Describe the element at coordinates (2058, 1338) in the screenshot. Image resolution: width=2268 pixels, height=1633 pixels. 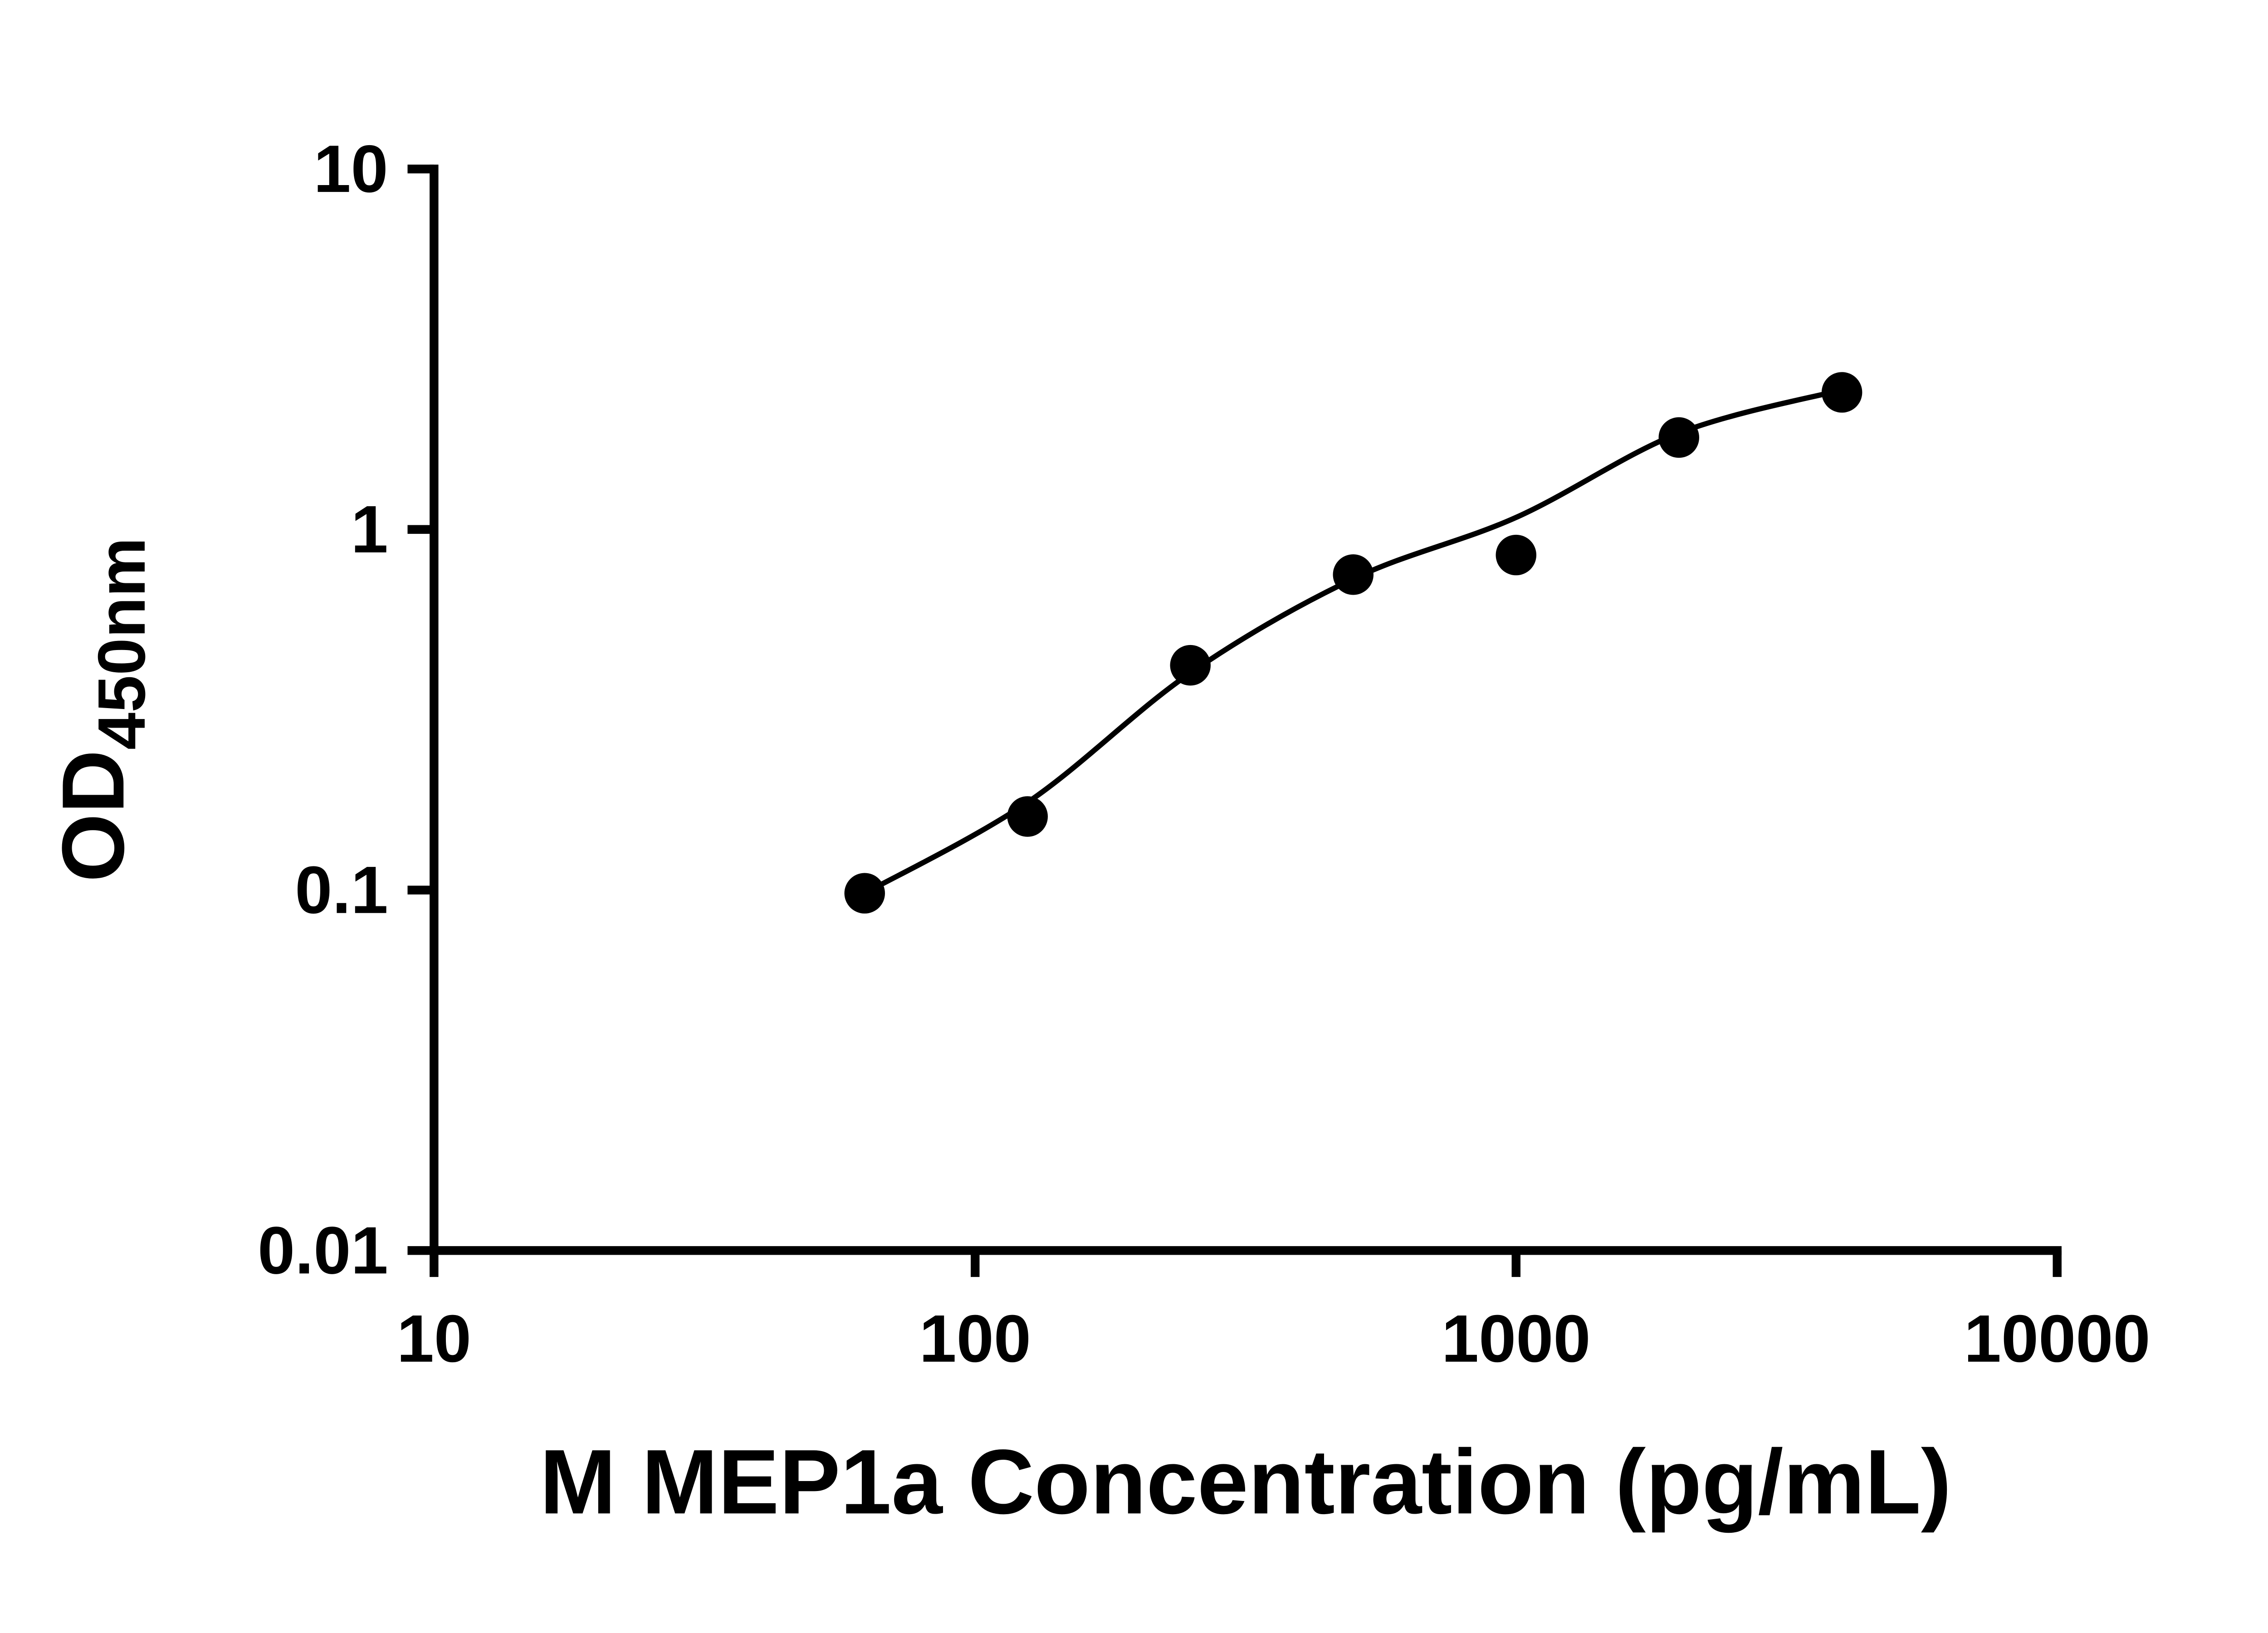
I see `x-tick-label: 10000` at that location.